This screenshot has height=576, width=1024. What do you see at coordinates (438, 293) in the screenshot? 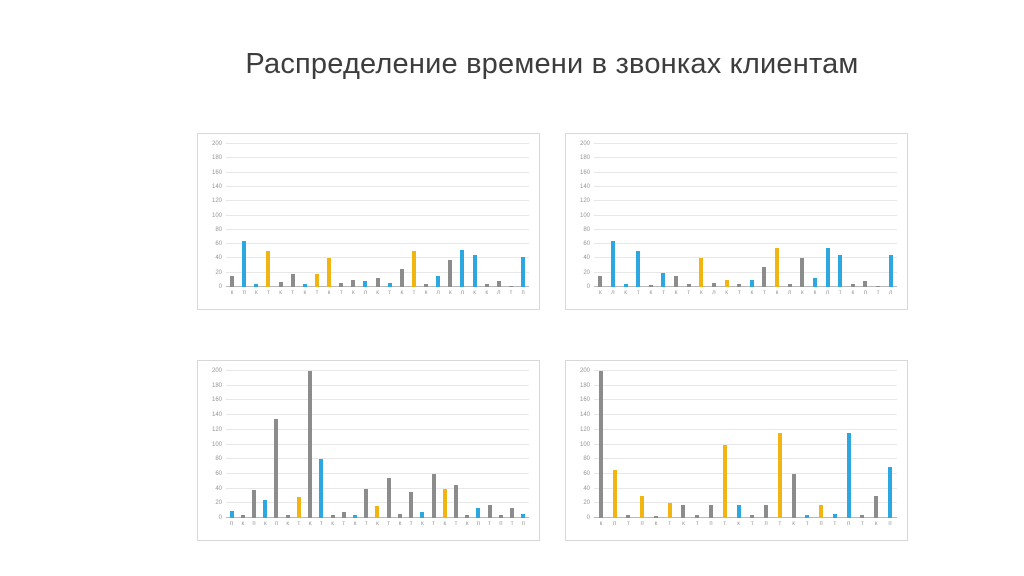
I see `x-tick-label: л` at bounding box center [438, 293].